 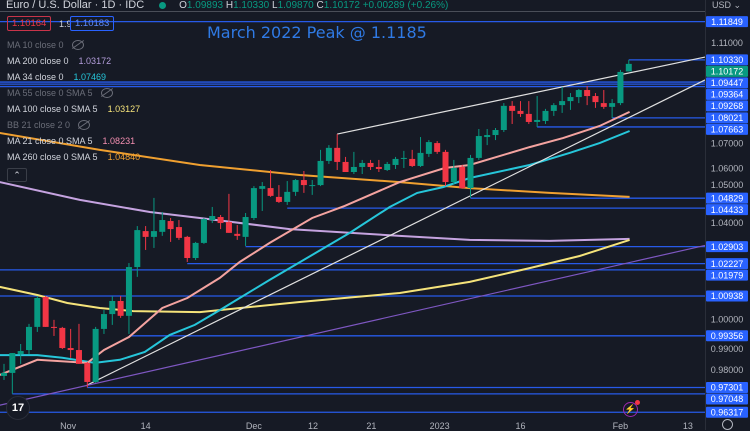 I want to click on level-price-label: 1.07663, so click(x=727, y=130).